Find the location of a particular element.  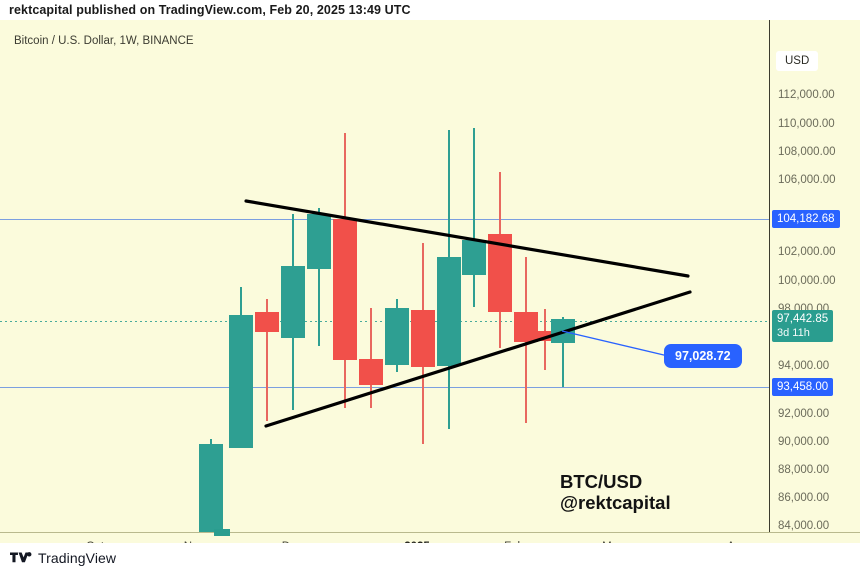

last-price-value: 97,442.85 is located at coordinates (803, 319).